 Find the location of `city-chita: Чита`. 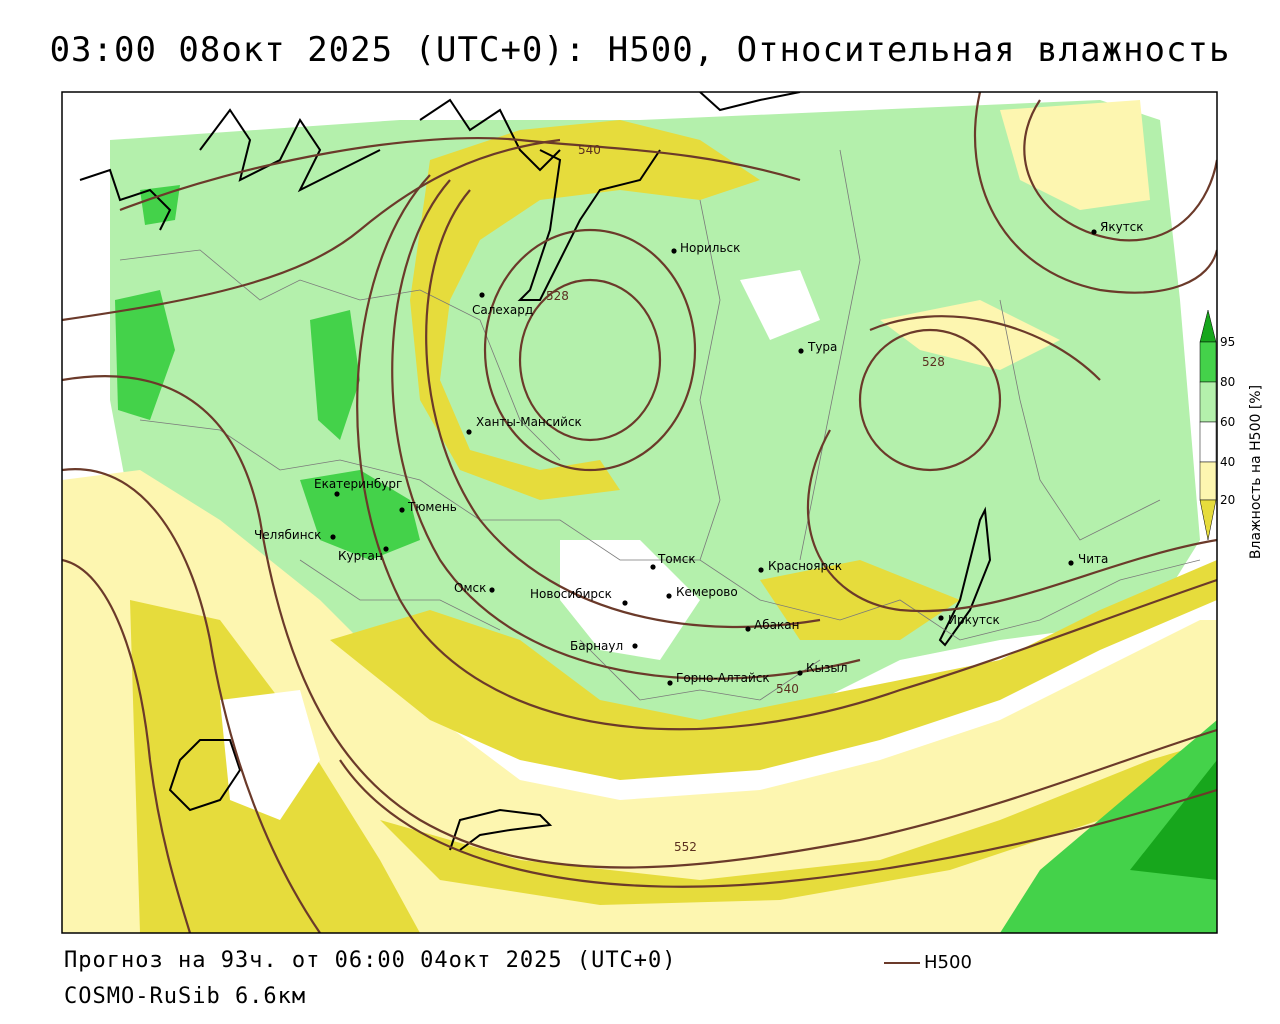

city-chita: Чита is located at coordinates (1088, 559).